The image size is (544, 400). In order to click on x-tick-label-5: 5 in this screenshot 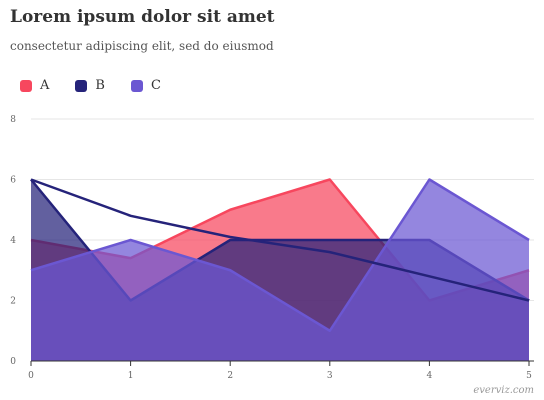, I will do `click(529, 376)`.